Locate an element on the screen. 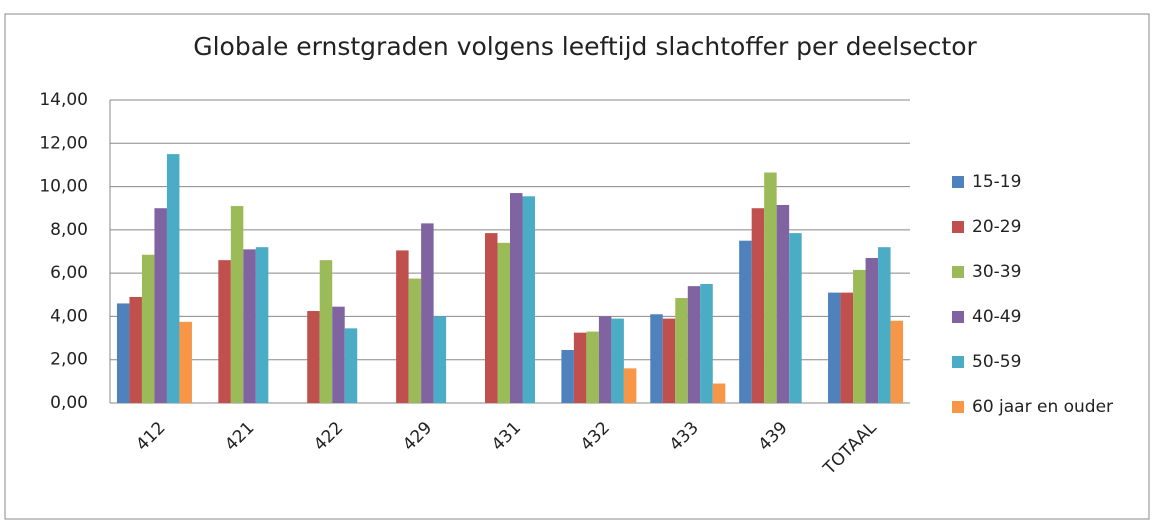 This screenshot has height=520, width=1155. legend-label: 50-59 is located at coordinates (996, 362).